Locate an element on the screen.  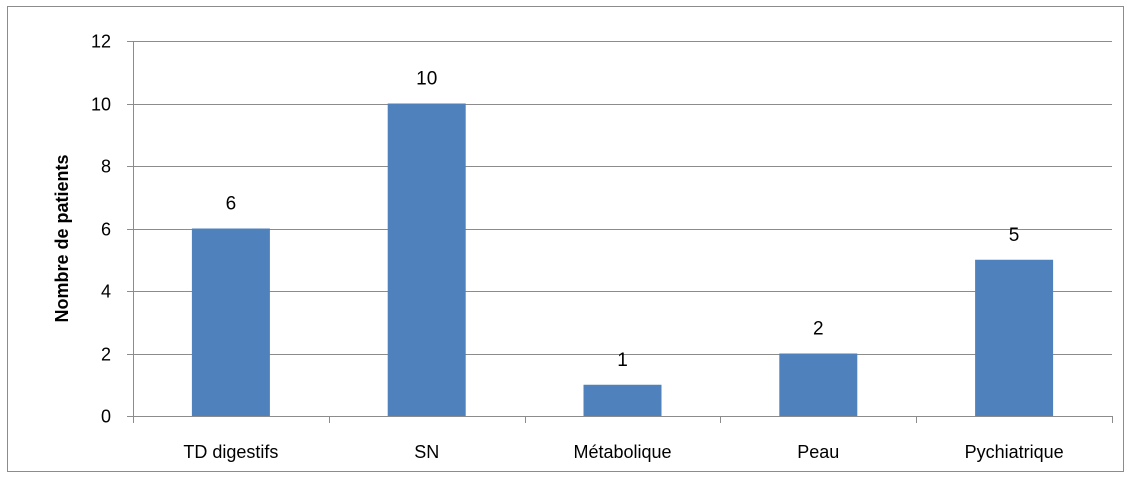
x-tick-label: Métabolique is located at coordinates (622, 452).